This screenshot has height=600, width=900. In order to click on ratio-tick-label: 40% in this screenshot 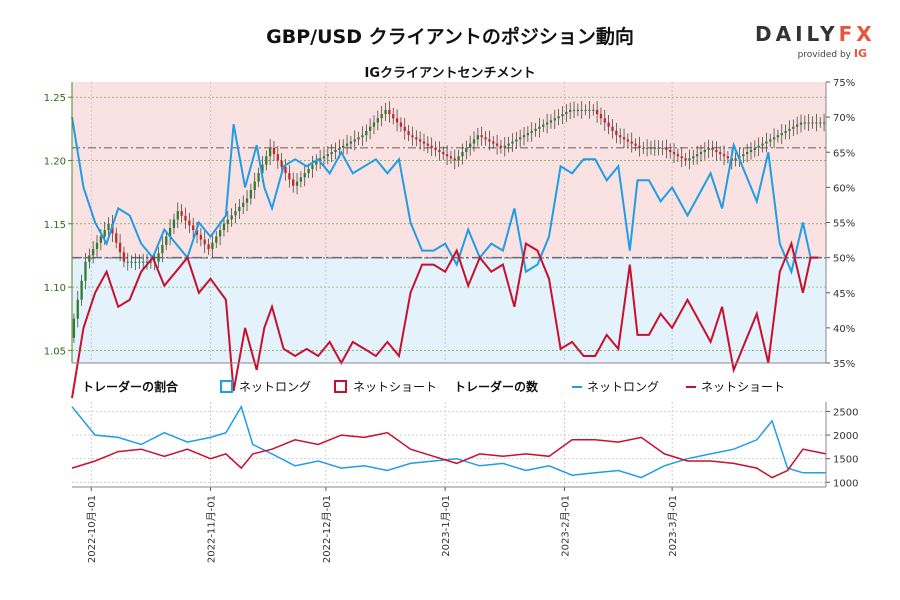, I will do `click(844, 329)`.